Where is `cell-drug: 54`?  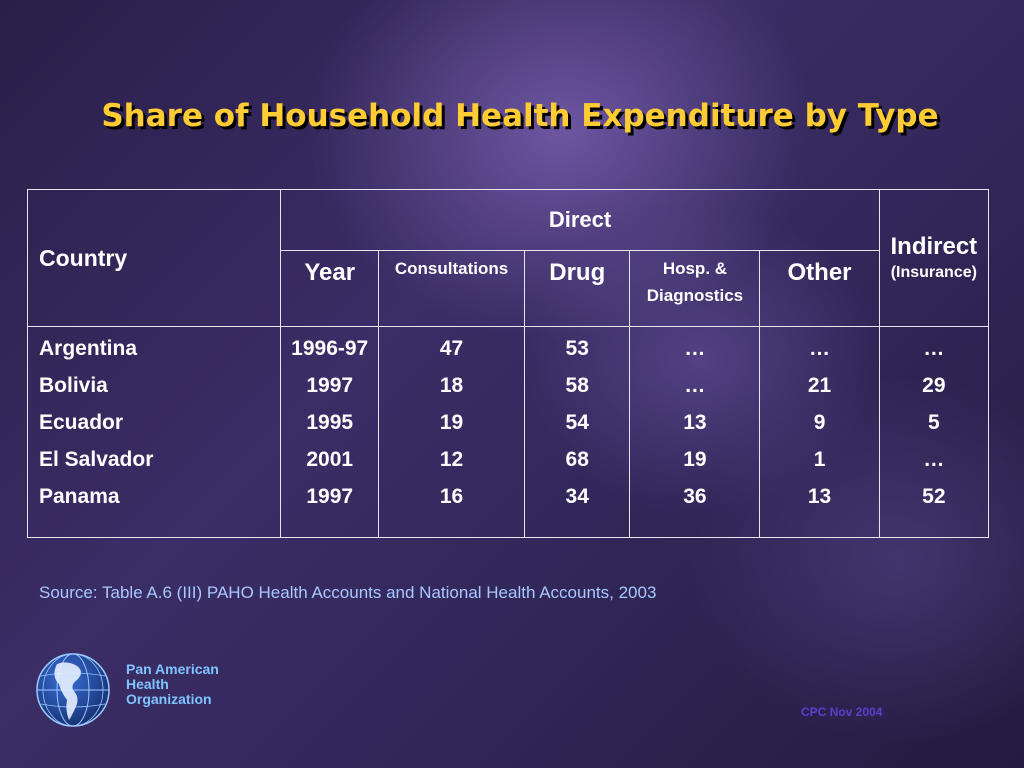 cell-drug: 54 is located at coordinates (577, 422).